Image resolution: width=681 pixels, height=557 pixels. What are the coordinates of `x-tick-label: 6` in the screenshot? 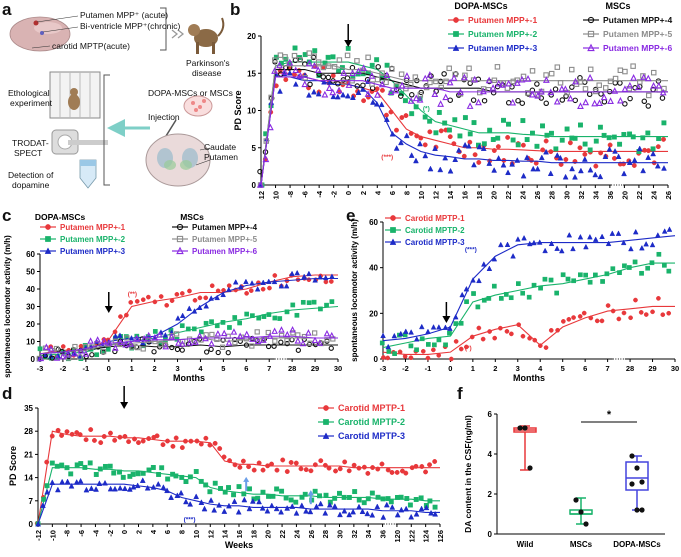 It's located at (246, 368).